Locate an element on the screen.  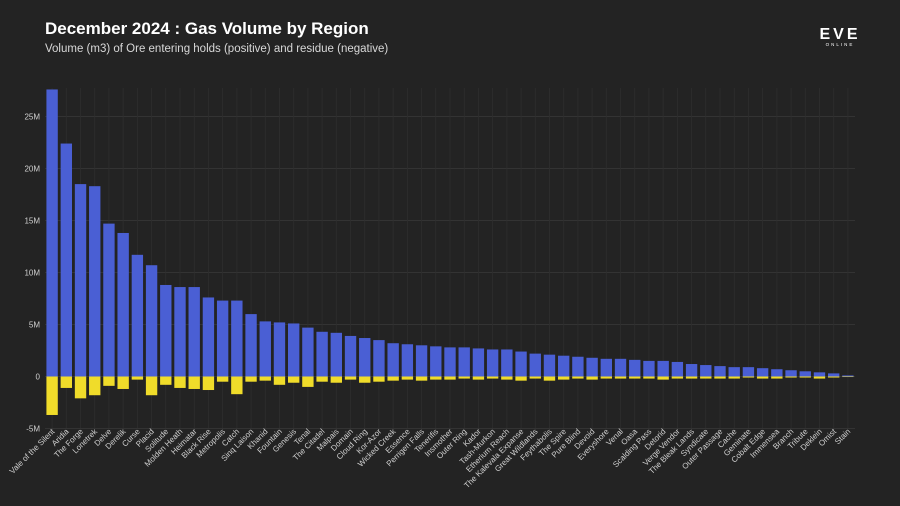
y-tick-label: 15M is located at coordinates (32, 221).